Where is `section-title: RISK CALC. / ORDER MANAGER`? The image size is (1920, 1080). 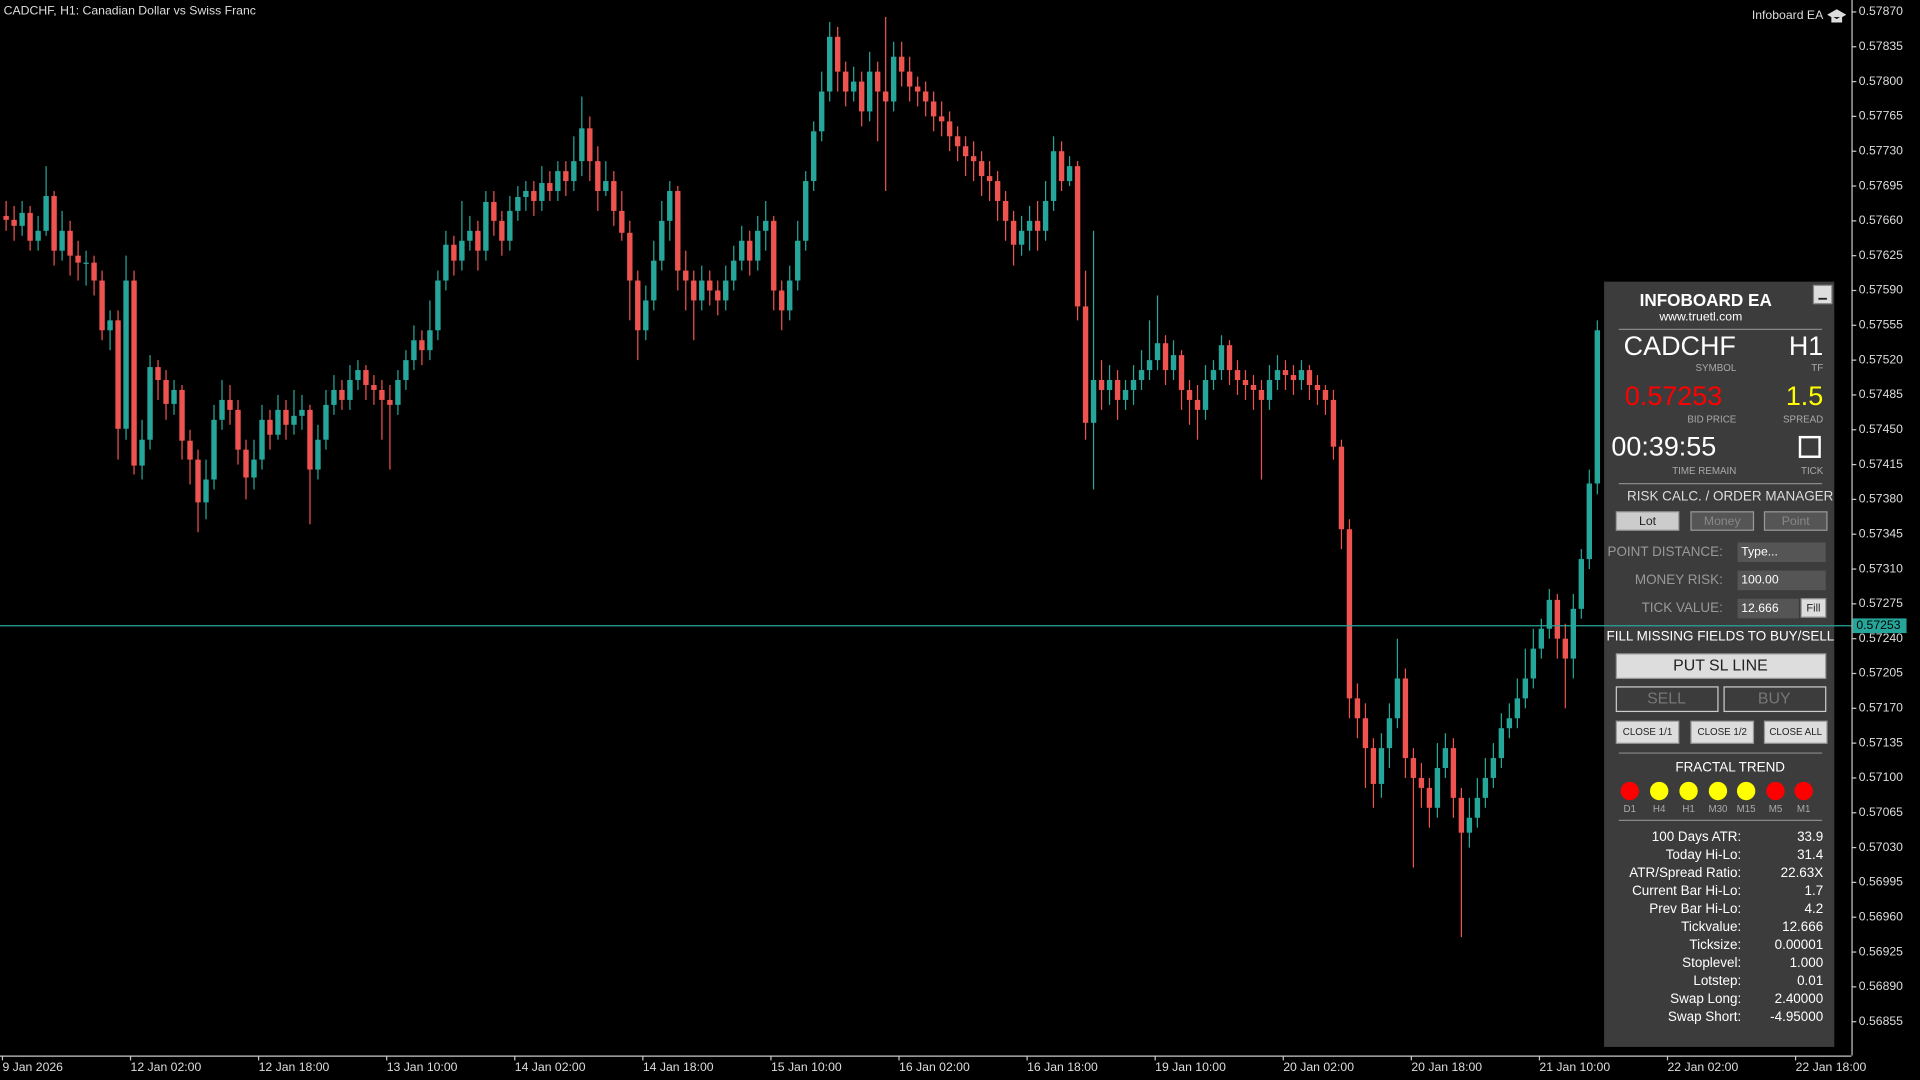 section-title: RISK CALC. / ORDER MANAGER is located at coordinates (1730, 496).